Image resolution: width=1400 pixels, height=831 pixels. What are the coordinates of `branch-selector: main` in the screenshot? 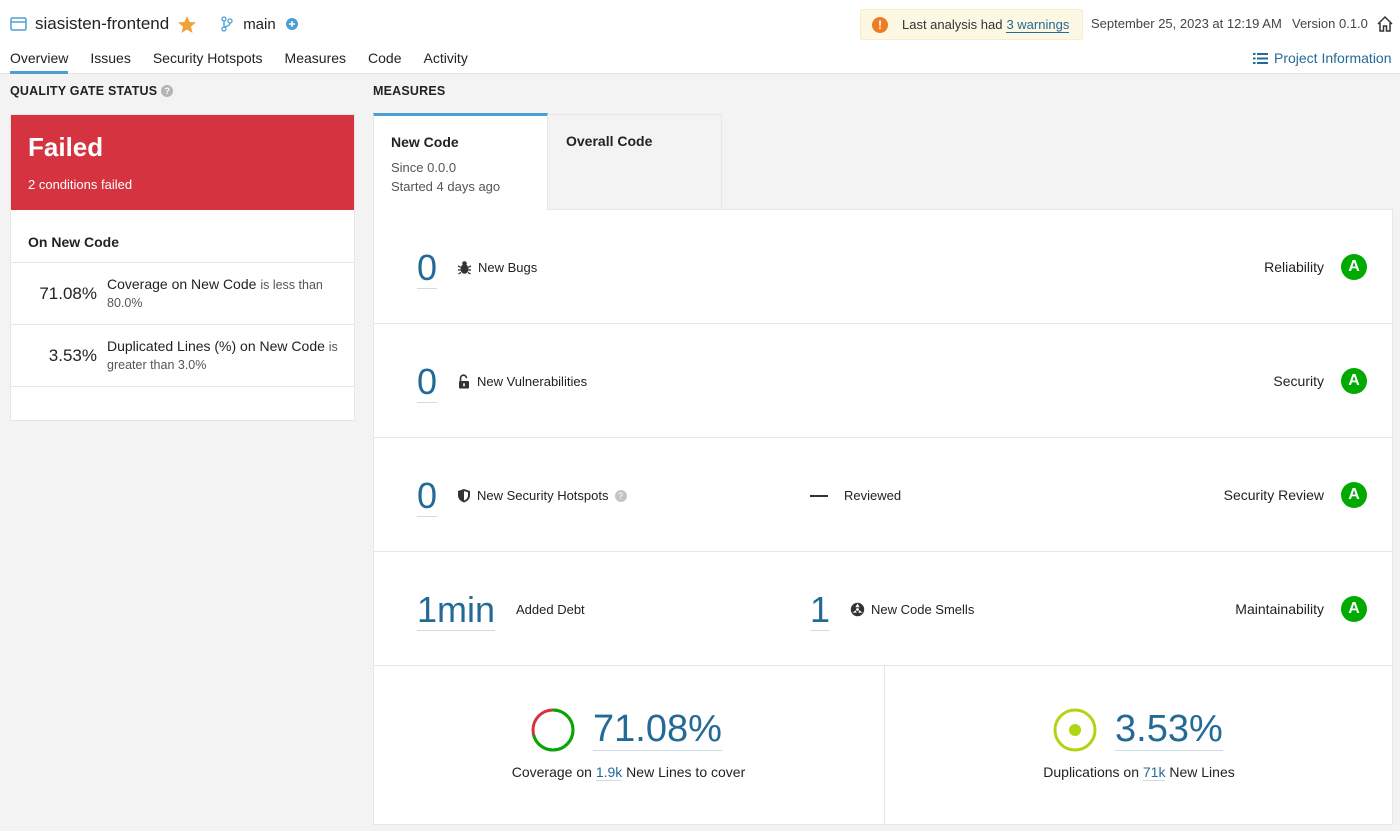 It's located at (259, 24).